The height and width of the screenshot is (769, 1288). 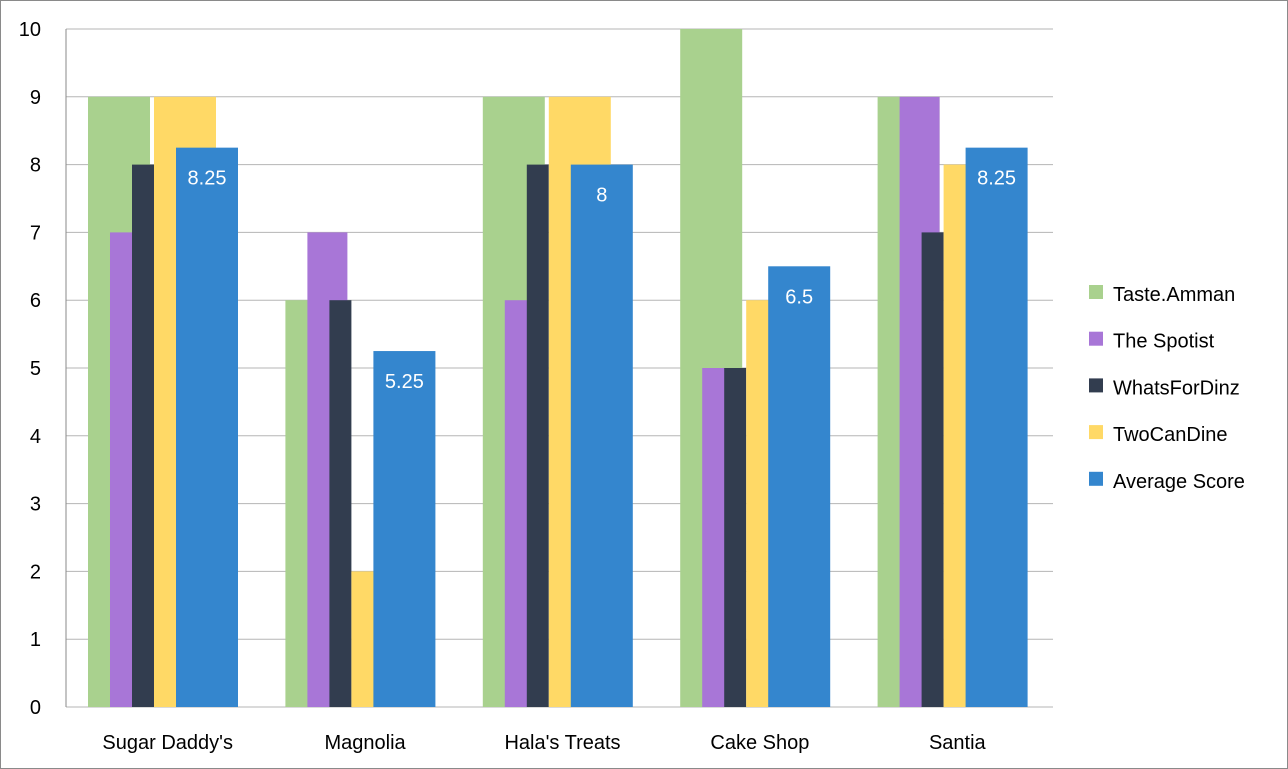 What do you see at coordinates (35, 166) in the screenshot?
I see `y-tick-label: 8` at bounding box center [35, 166].